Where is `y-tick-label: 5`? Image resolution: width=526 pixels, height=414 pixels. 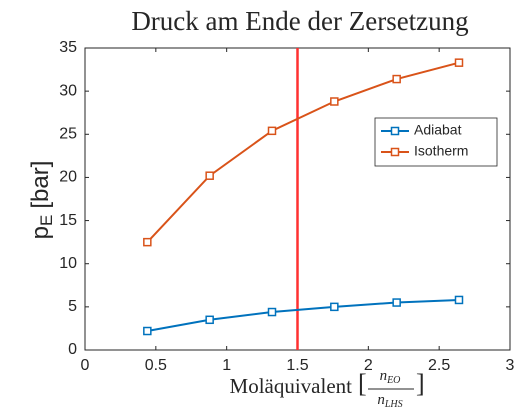
y-tick-label: 5 is located at coordinates (72, 306).